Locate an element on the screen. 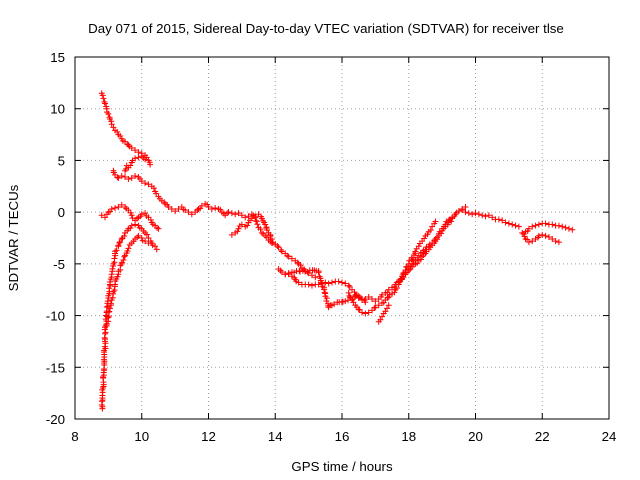 This screenshot has height=480, width=640. x-tick-label: 8 is located at coordinates (74, 436).